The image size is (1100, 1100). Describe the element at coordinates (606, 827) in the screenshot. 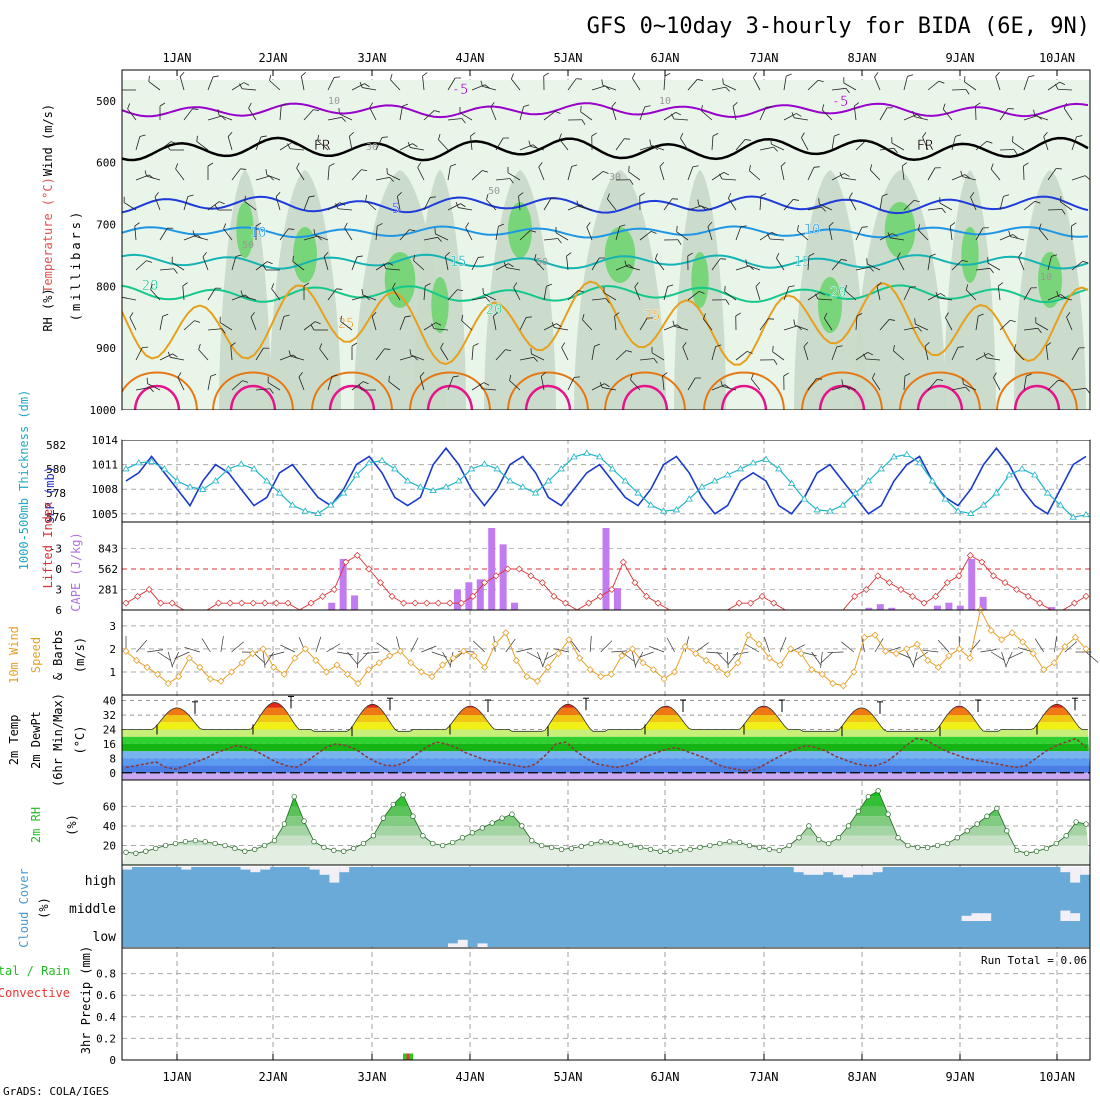

I see `rh-bands` at that location.